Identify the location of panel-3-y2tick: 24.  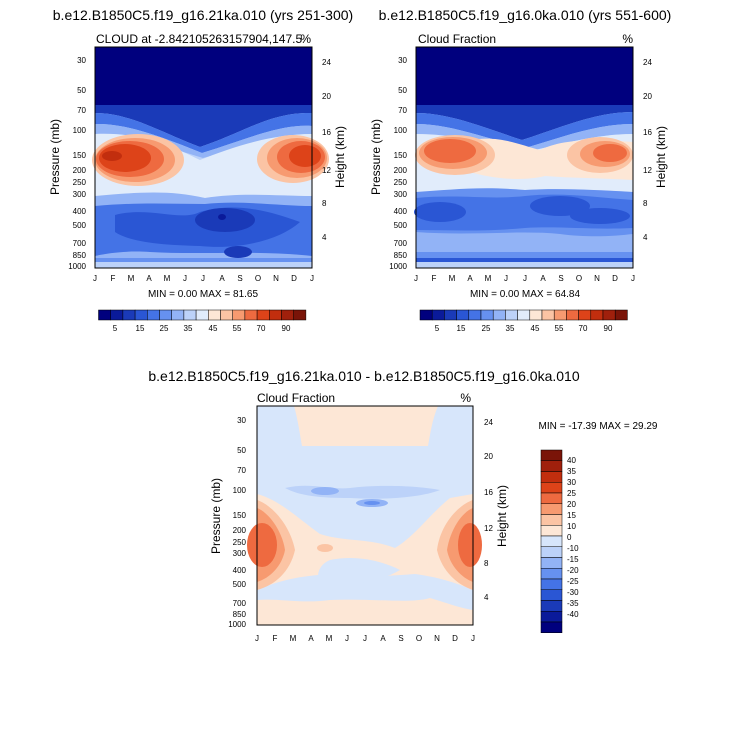
(488, 422).